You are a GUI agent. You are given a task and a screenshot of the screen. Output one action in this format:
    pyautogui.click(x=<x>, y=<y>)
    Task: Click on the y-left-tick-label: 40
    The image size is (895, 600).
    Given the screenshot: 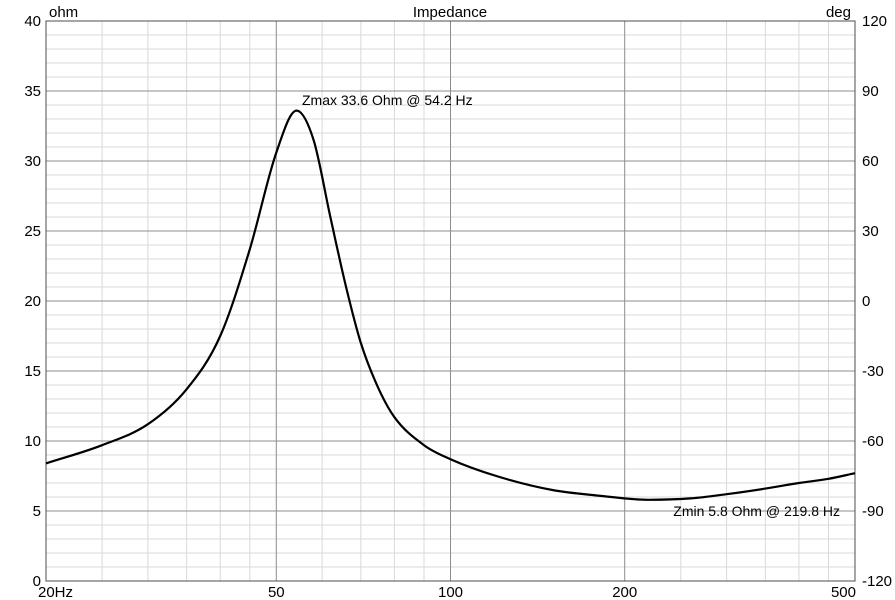 What is the action you would take?
    pyautogui.click(x=32, y=21)
    